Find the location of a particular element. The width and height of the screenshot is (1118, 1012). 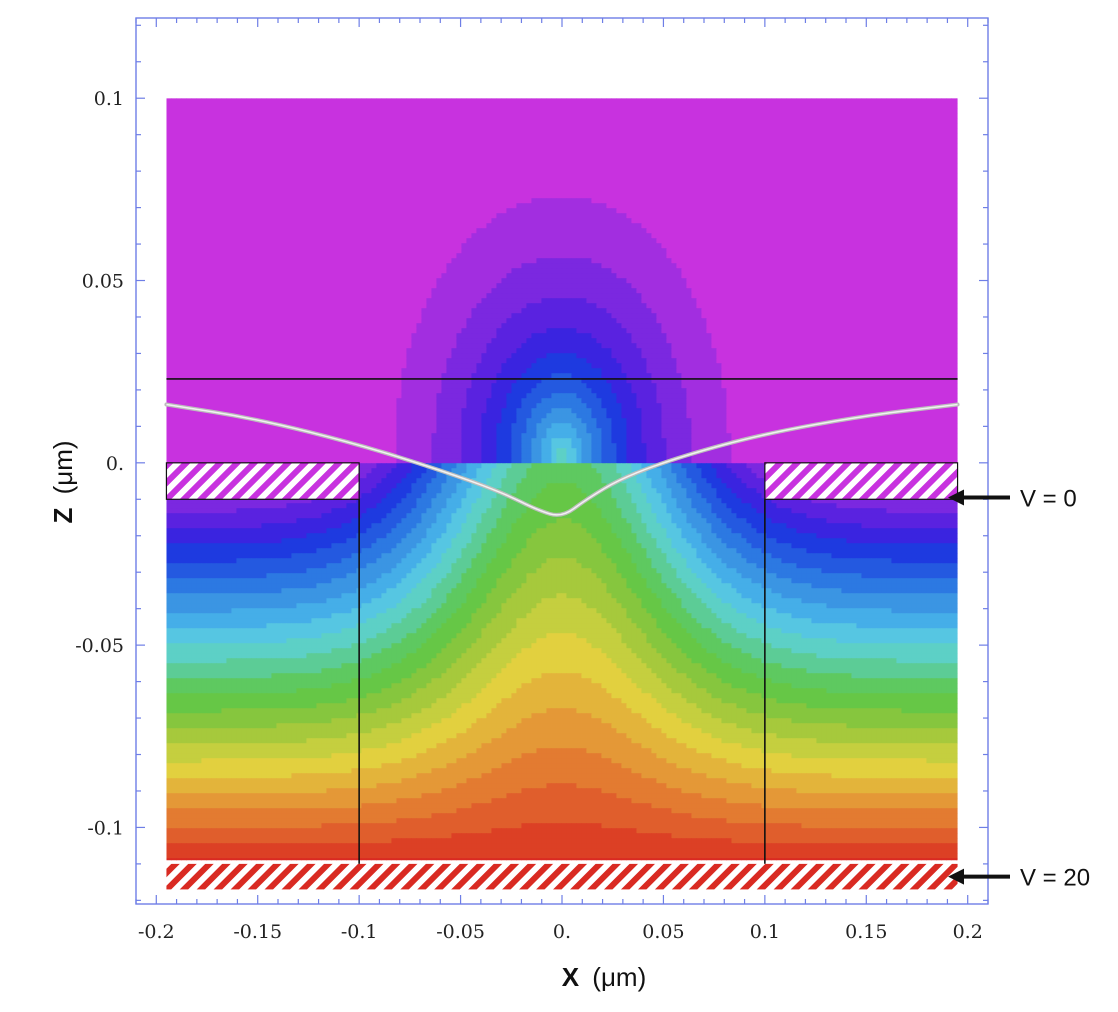

voltage-label: V = 0 is located at coordinates (1048, 498).